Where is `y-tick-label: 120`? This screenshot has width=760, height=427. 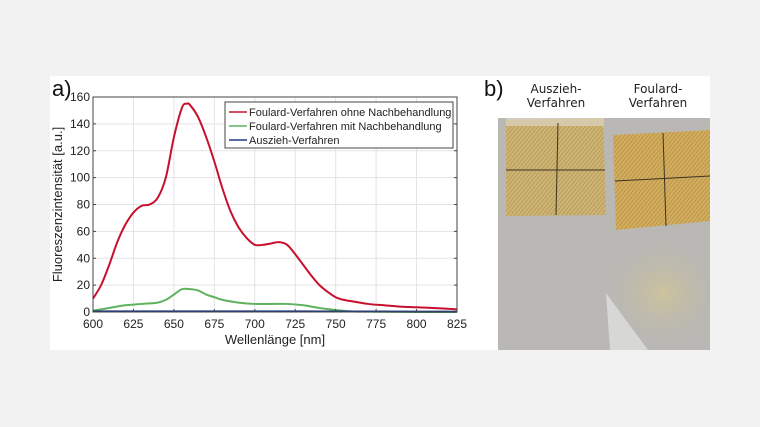 y-tick-label: 120 is located at coordinates (80, 151).